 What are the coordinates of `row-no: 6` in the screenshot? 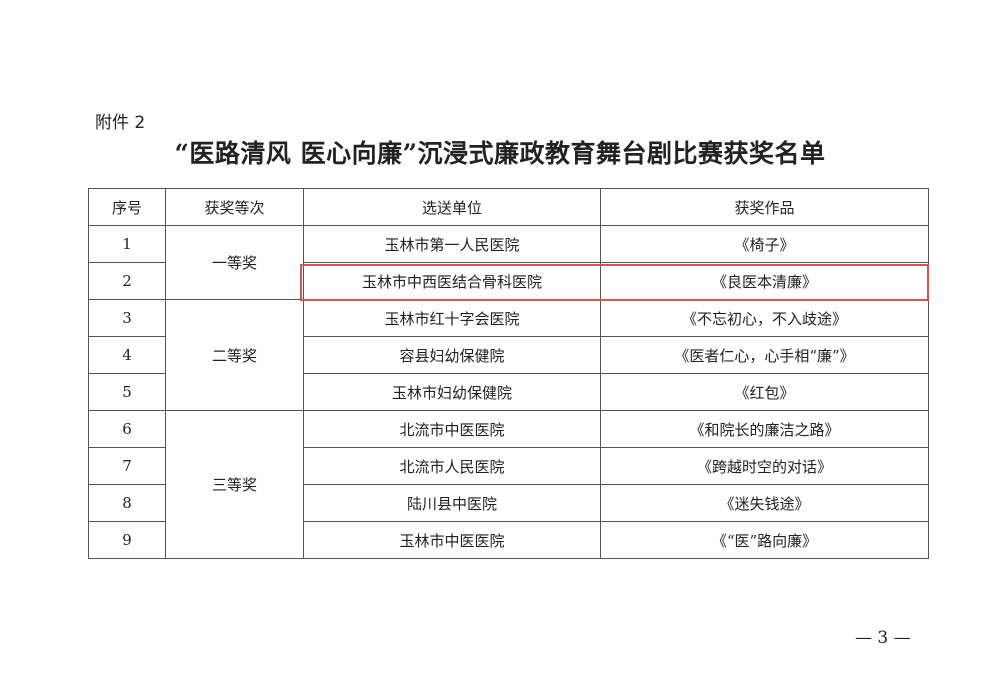 It's located at (127, 429).